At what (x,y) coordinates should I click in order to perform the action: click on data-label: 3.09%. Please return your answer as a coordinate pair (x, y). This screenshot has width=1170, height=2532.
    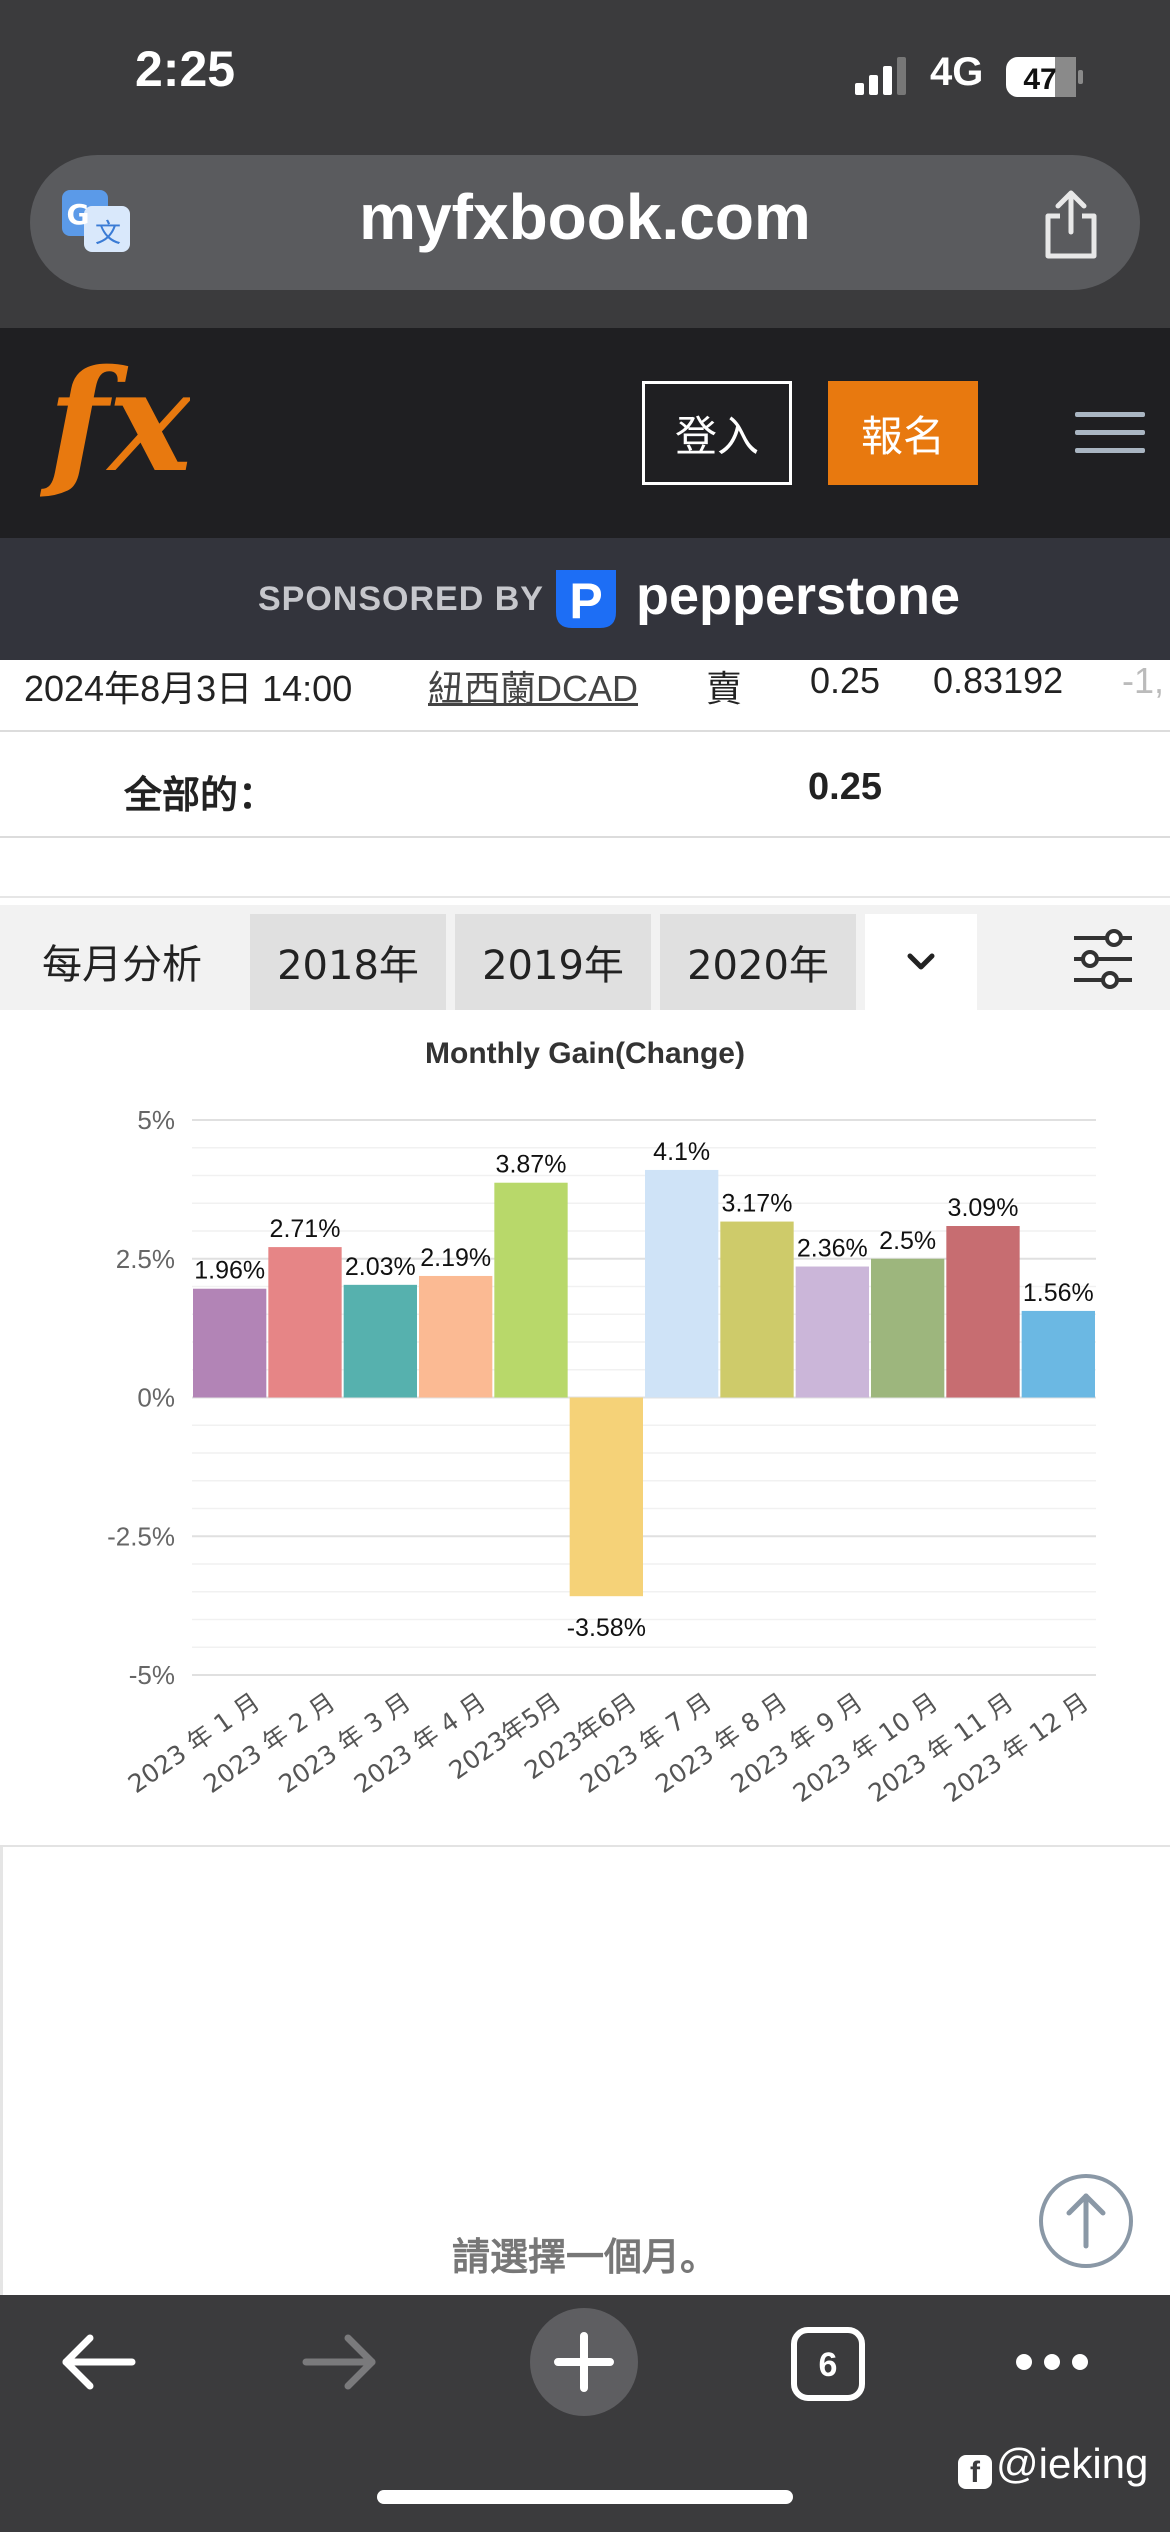
    Looking at the image, I should click on (983, 1208).